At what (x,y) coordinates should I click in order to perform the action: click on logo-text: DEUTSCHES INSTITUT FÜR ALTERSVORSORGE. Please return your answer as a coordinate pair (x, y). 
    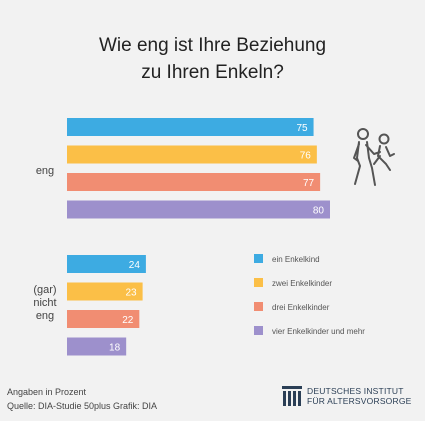
    Looking at the image, I should click on (359, 396).